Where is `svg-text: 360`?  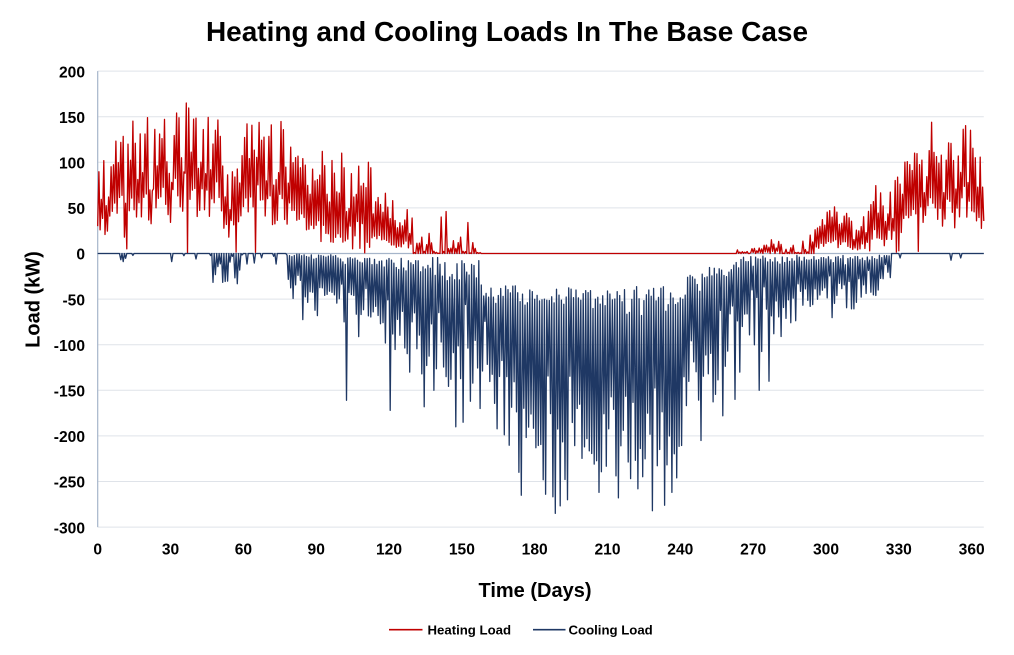 svg-text: 360 is located at coordinates (972, 550).